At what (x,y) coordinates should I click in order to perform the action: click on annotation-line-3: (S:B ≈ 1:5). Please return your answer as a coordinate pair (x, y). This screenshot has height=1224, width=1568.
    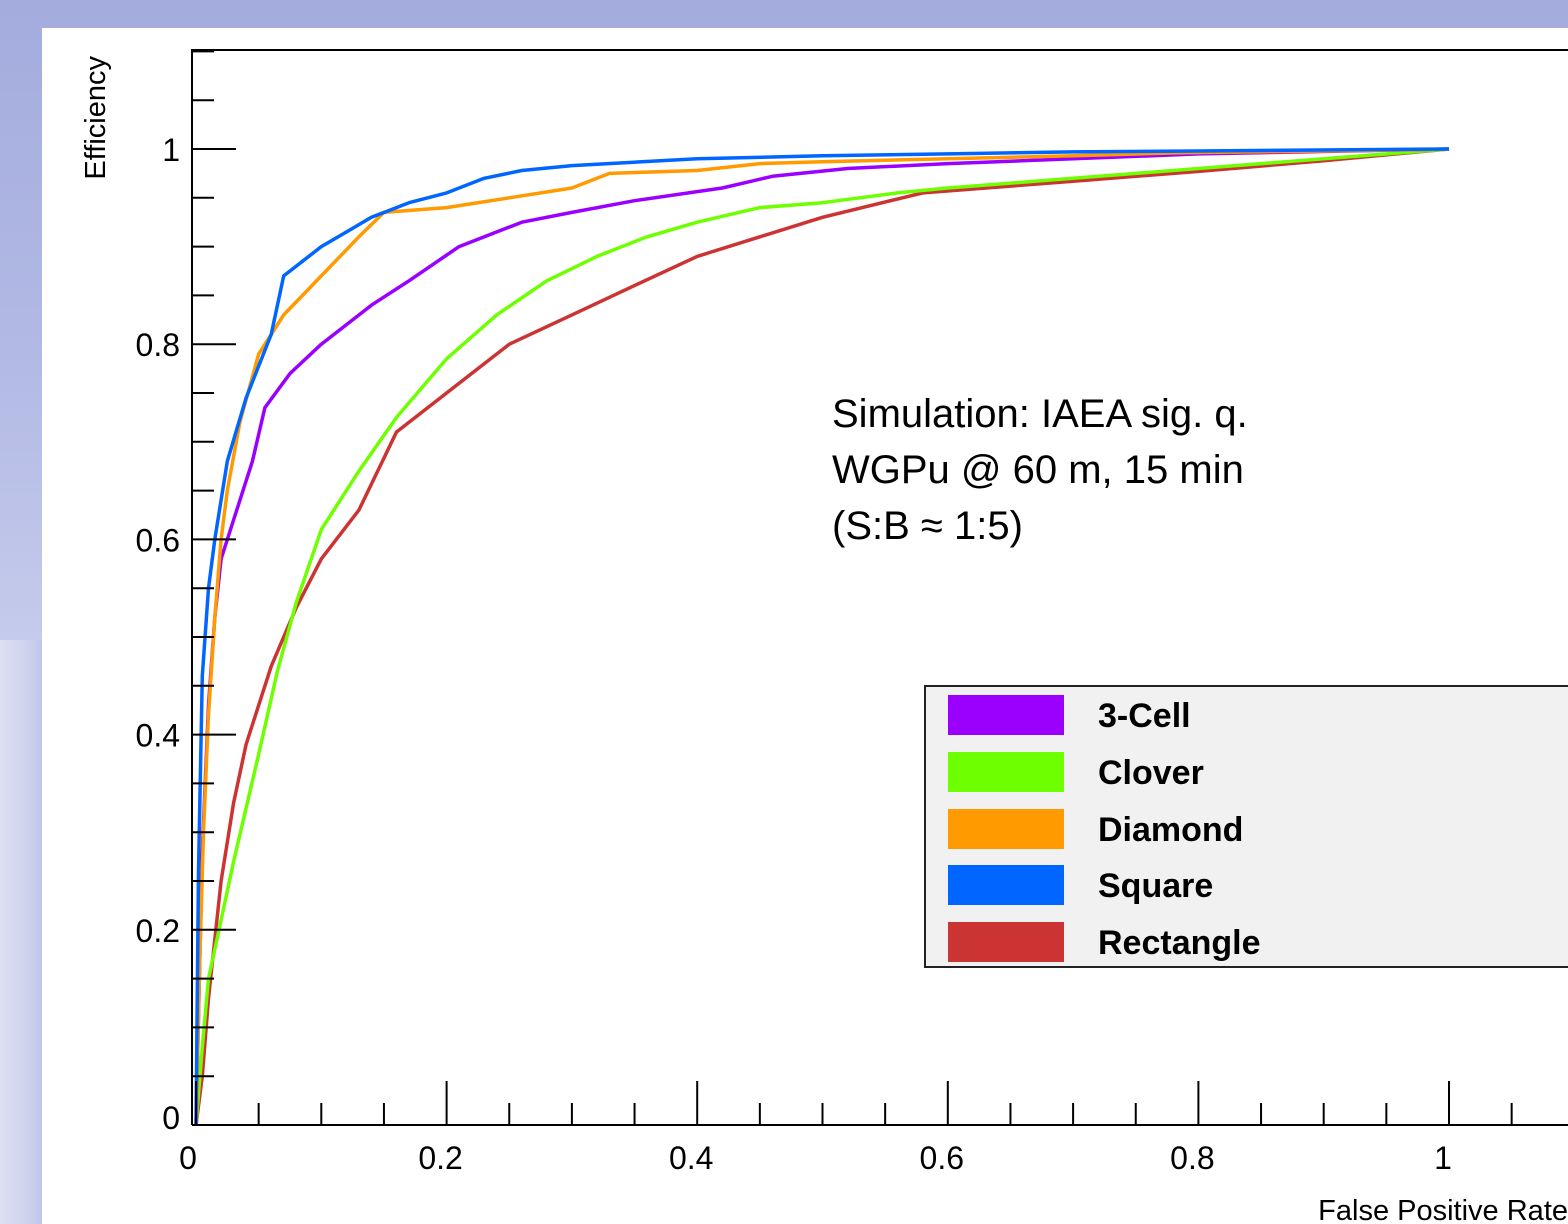
    Looking at the image, I should click on (927, 526).